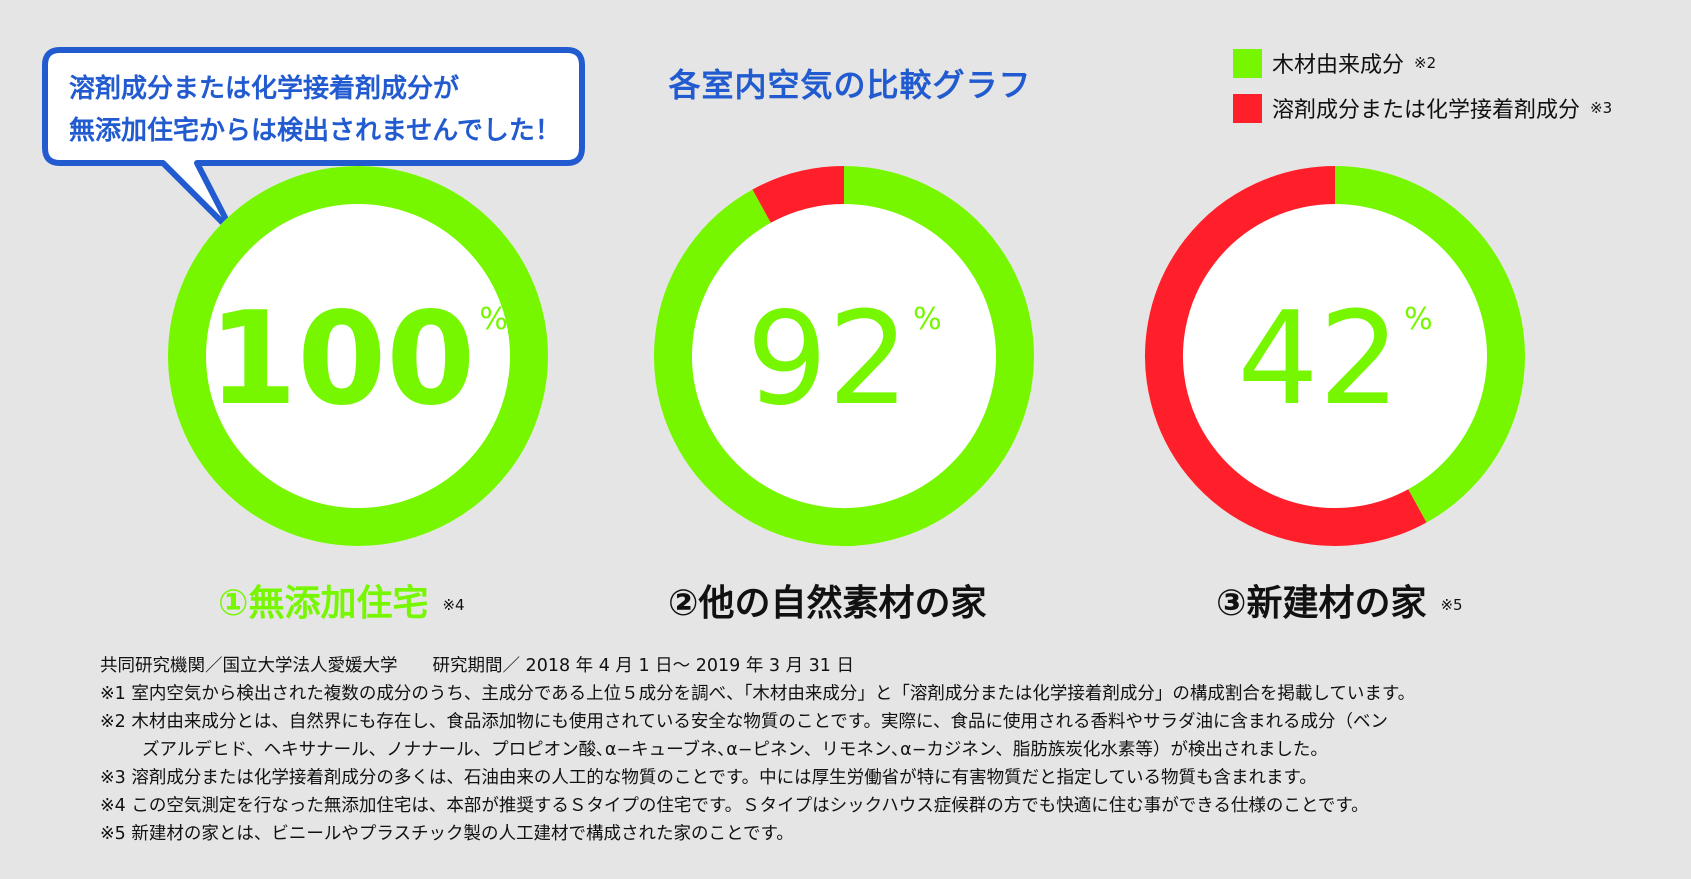 This screenshot has width=1691, height=879. Describe the element at coordinates (1451, 605) in the screenshot. I see `house-label-note: ※5` at that location.